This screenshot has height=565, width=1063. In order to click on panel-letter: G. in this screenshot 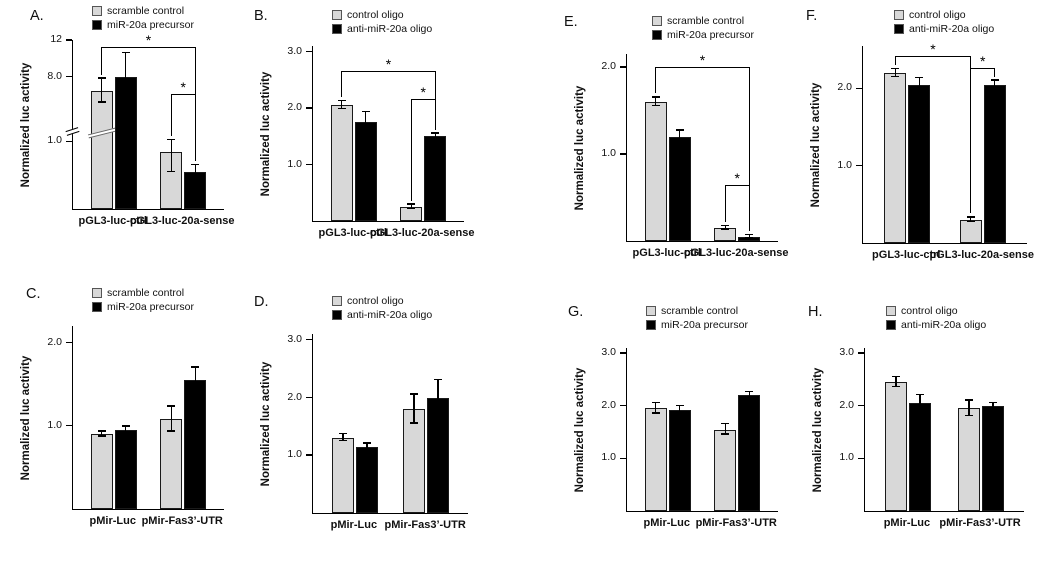, I will do `click(576, 312)`.